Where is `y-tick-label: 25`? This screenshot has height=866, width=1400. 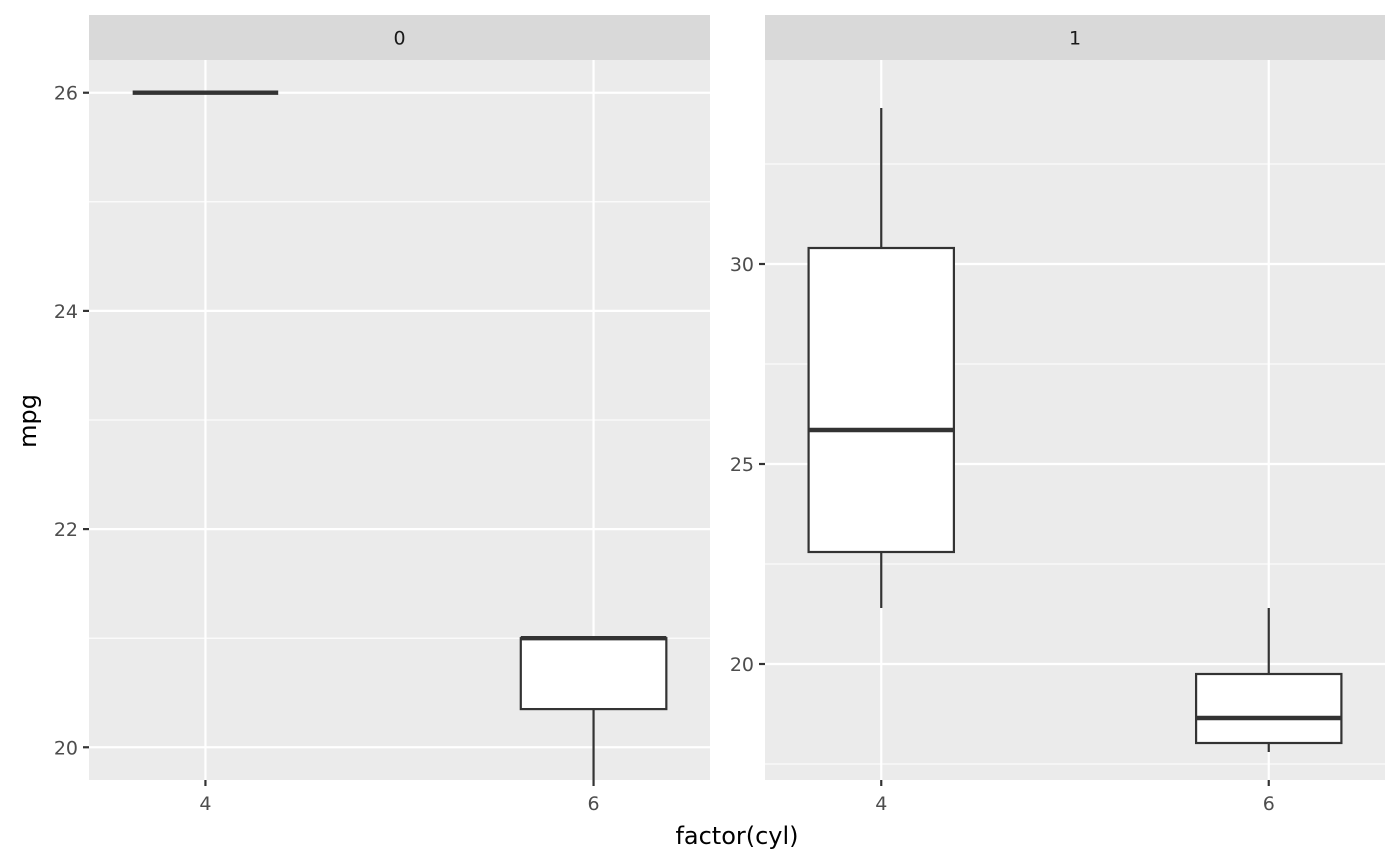 y-tick-label: 25 is located at coordinates (742, 465).